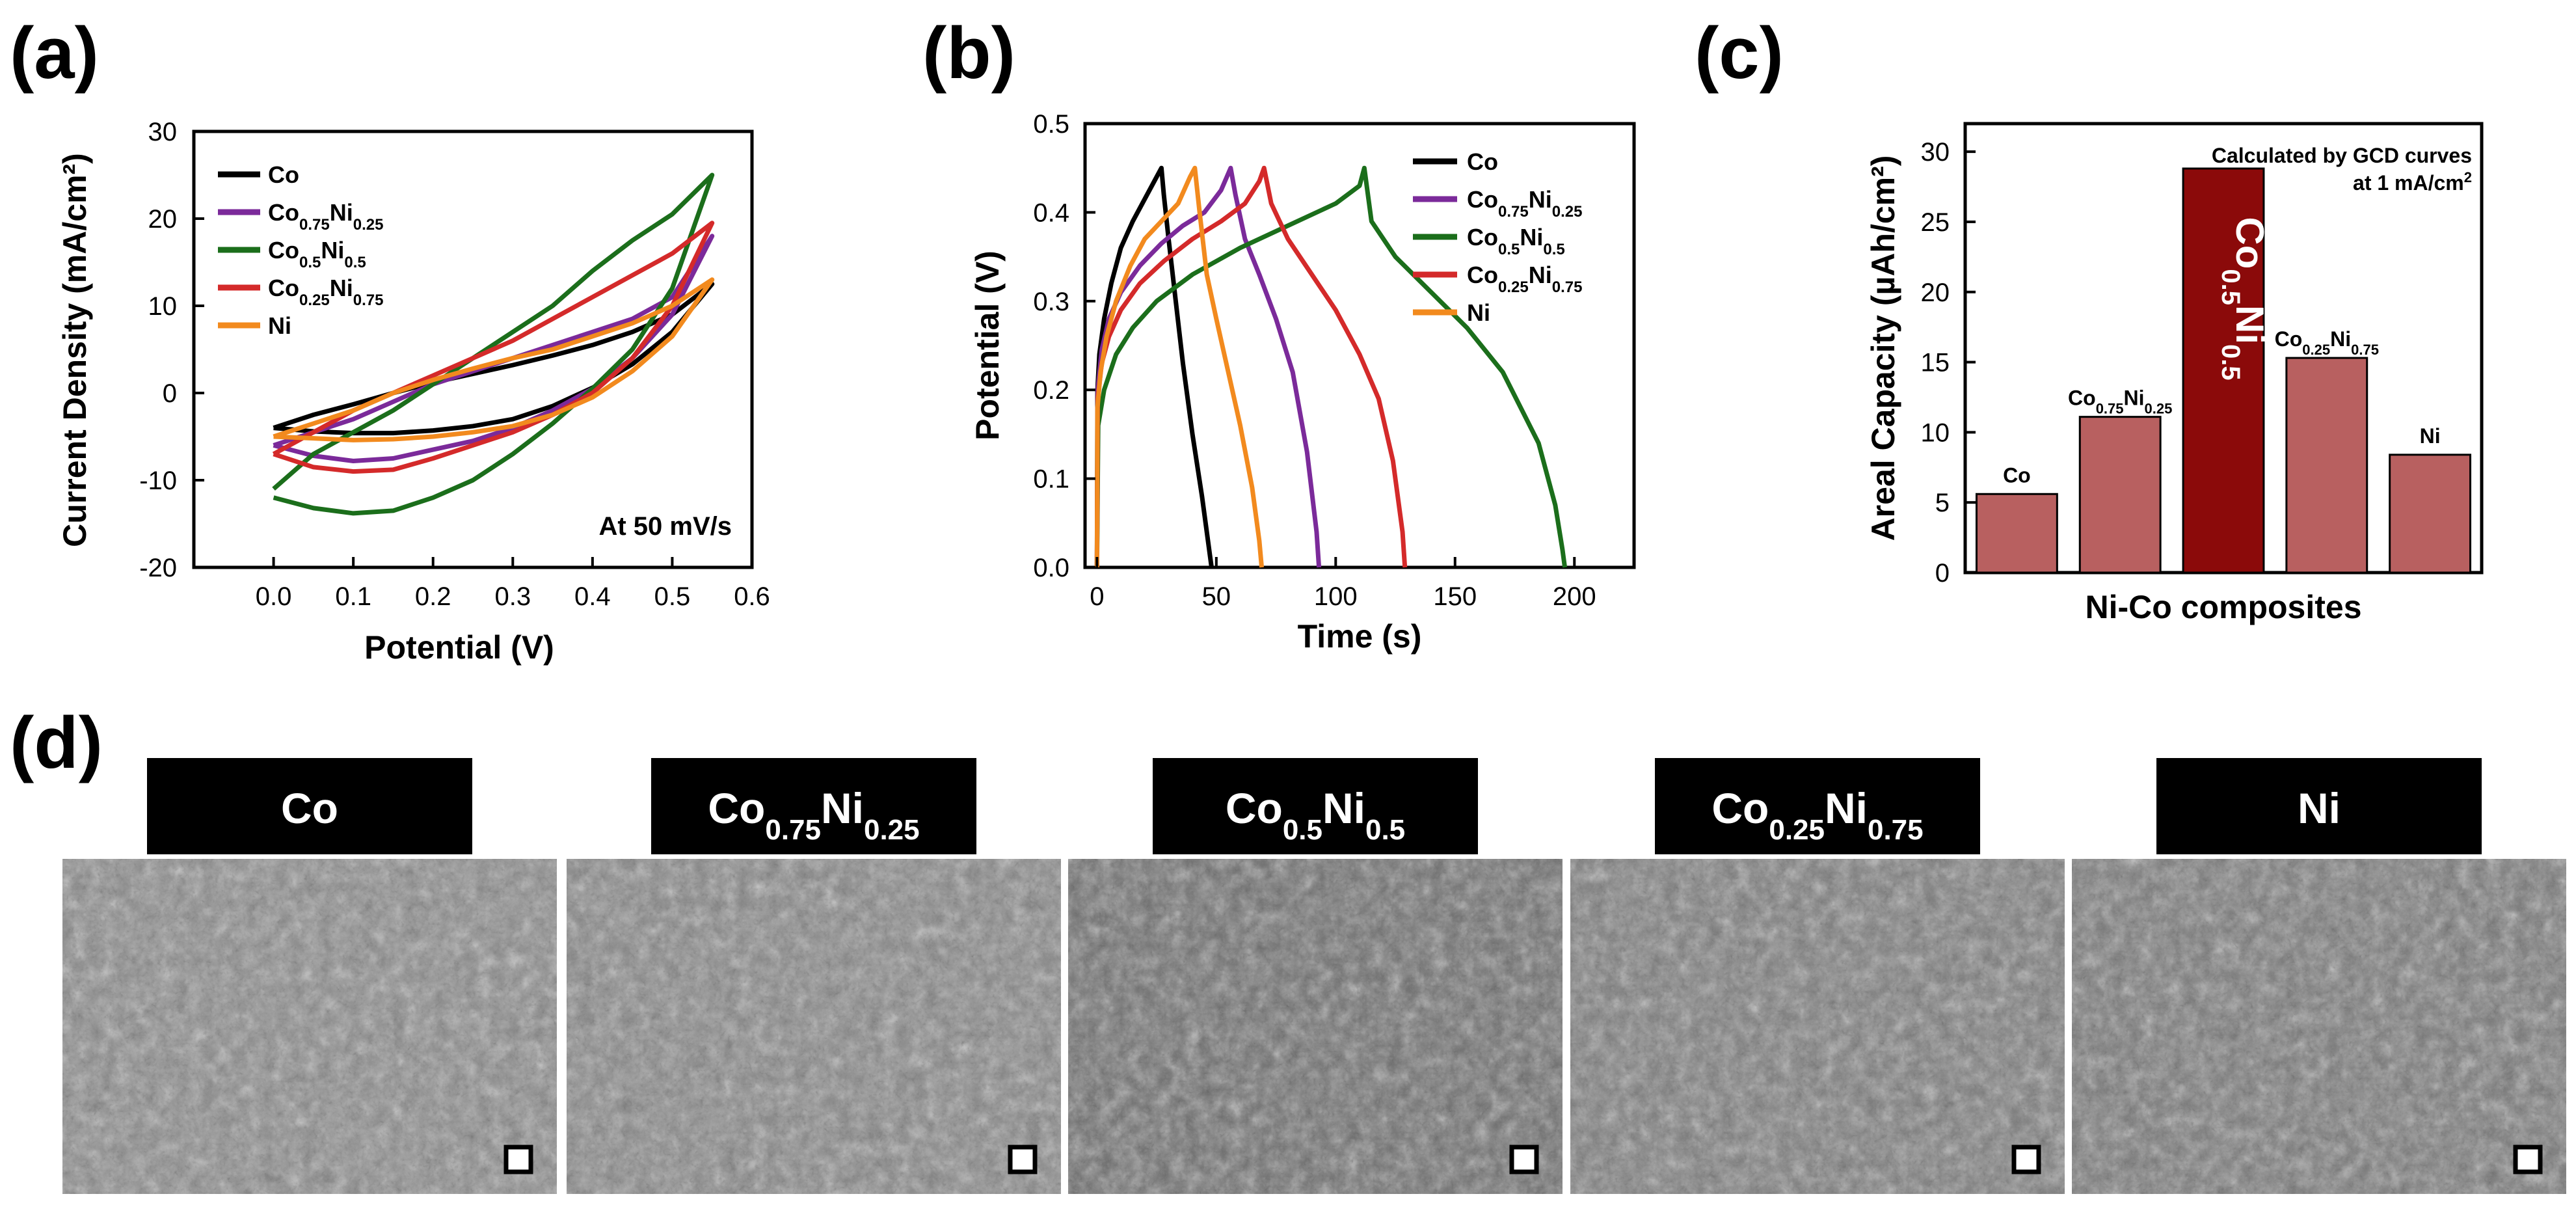  What do you see at coordinates (163, 132) in the screenshot?
I see `cv-y-tick-label: 30` at bounding box center [163, 132].